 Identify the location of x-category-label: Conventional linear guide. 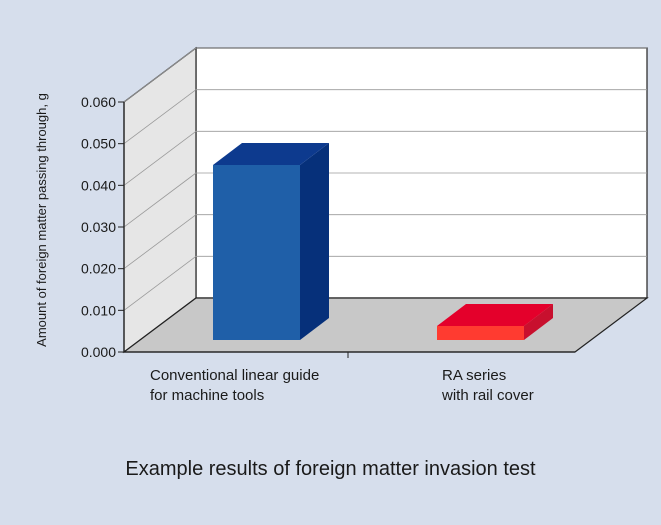
(234, 375).